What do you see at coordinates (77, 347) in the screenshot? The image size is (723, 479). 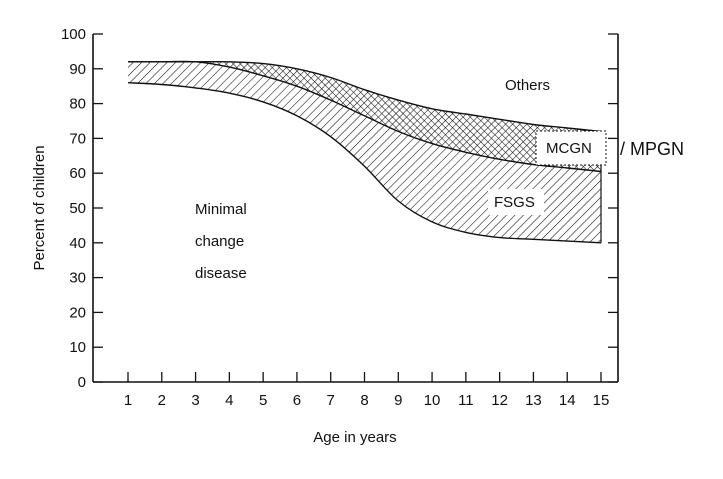 I see `y-tick-label: 10` at bounding box center [77, 347].